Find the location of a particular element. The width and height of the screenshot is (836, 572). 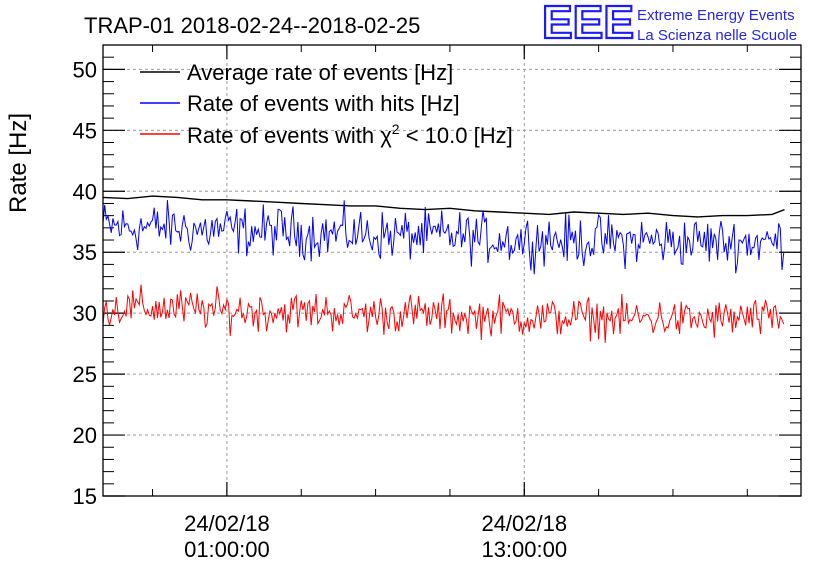

legend-label-hits: Rate of events with hits [Hz] is located at coordinates (323, 103).